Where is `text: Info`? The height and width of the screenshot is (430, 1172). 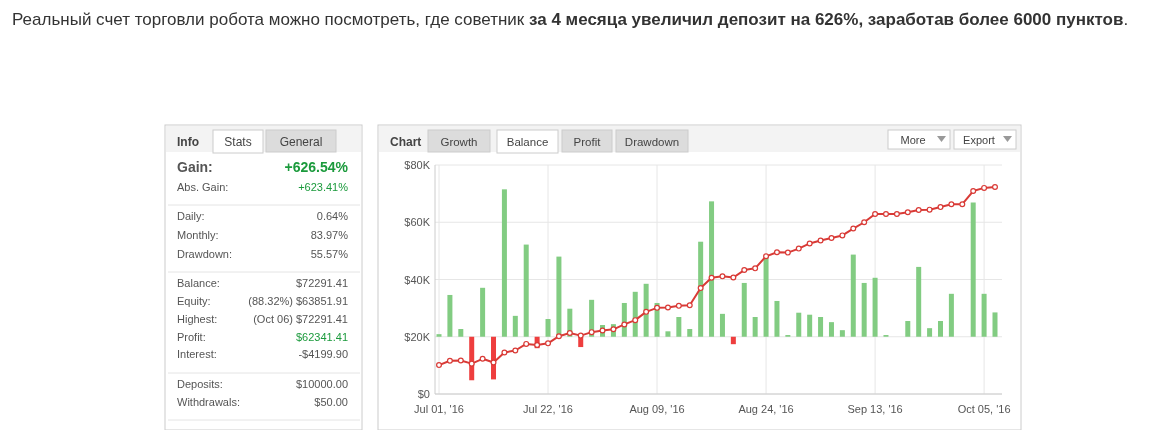 text: Info is located at coordinates (188, 142).